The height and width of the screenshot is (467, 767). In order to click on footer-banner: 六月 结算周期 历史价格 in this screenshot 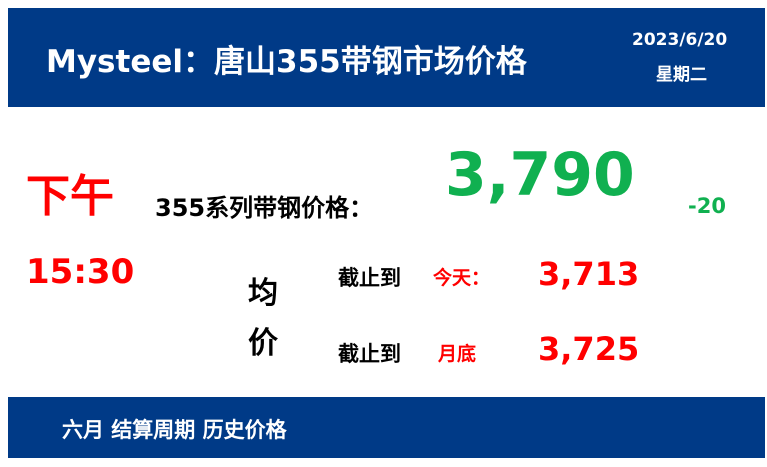, I will do `click(386, 427)`.